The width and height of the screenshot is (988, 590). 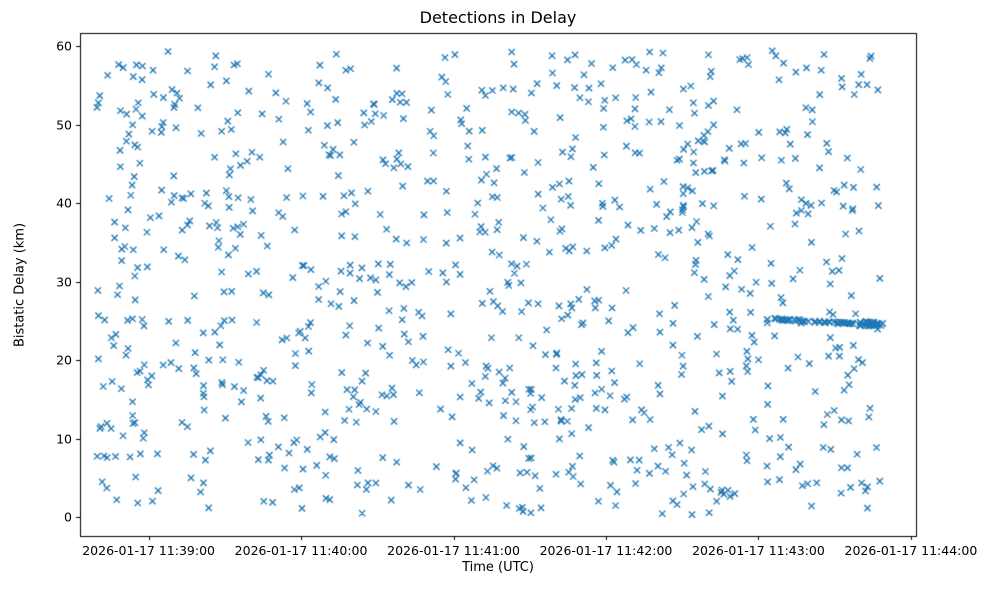 What do you see at coordinates (453, 550) in the screenshot?
I see `x-tick-label: 2026-01-17 11:41:00` at bounding box center [453, 550].